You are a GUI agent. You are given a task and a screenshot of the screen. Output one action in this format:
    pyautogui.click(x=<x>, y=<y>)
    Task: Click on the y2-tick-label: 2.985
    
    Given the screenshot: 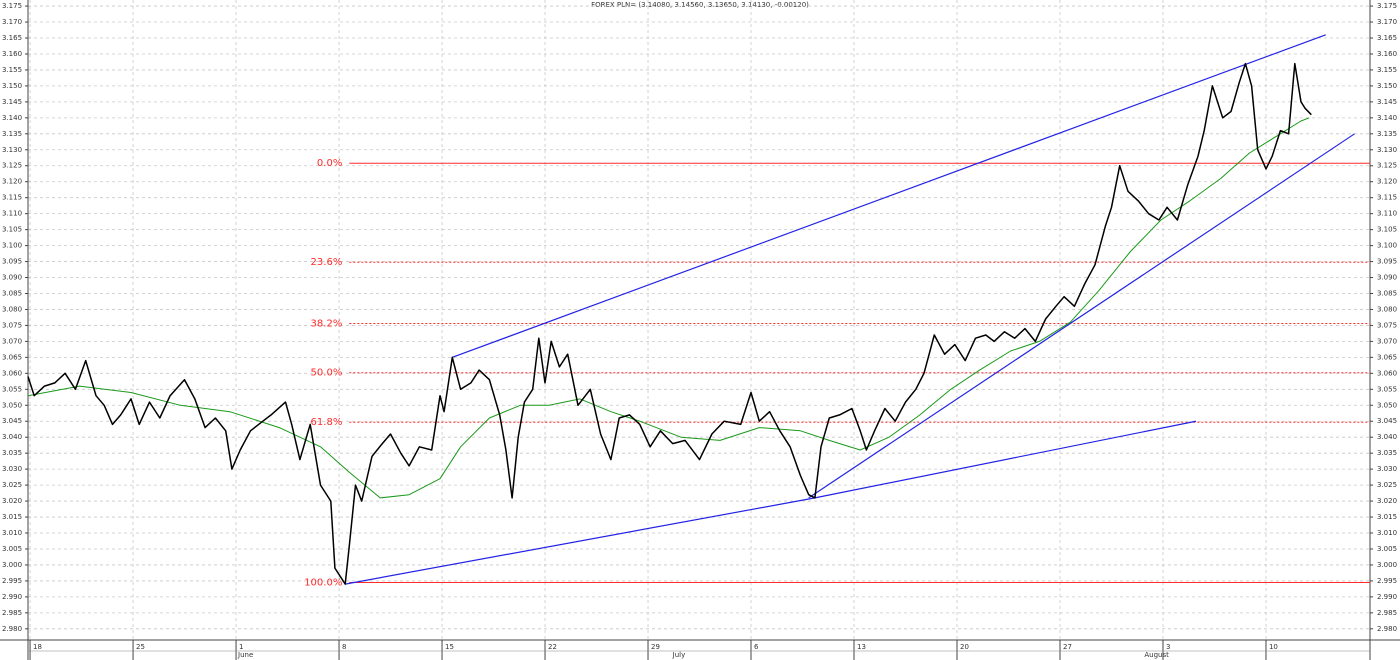 What is the action you would take?
    pyautogui.click(x=1387, y=613)
    